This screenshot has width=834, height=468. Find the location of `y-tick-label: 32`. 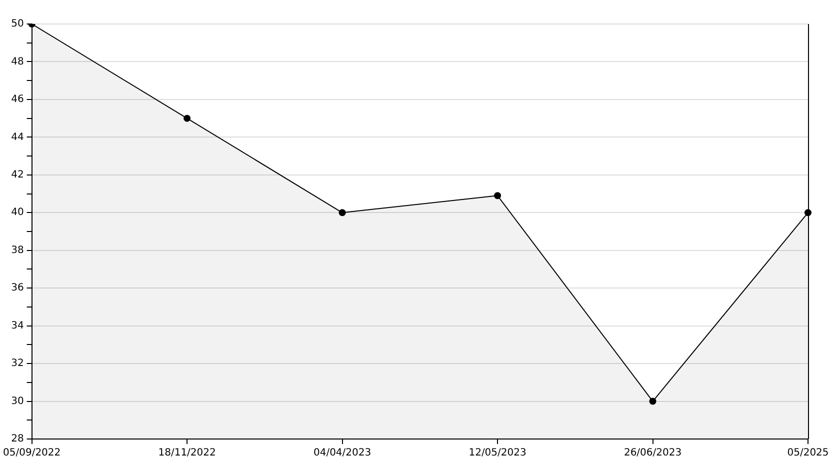

y-tick-label: 32 is located at coordinates (17, 364).